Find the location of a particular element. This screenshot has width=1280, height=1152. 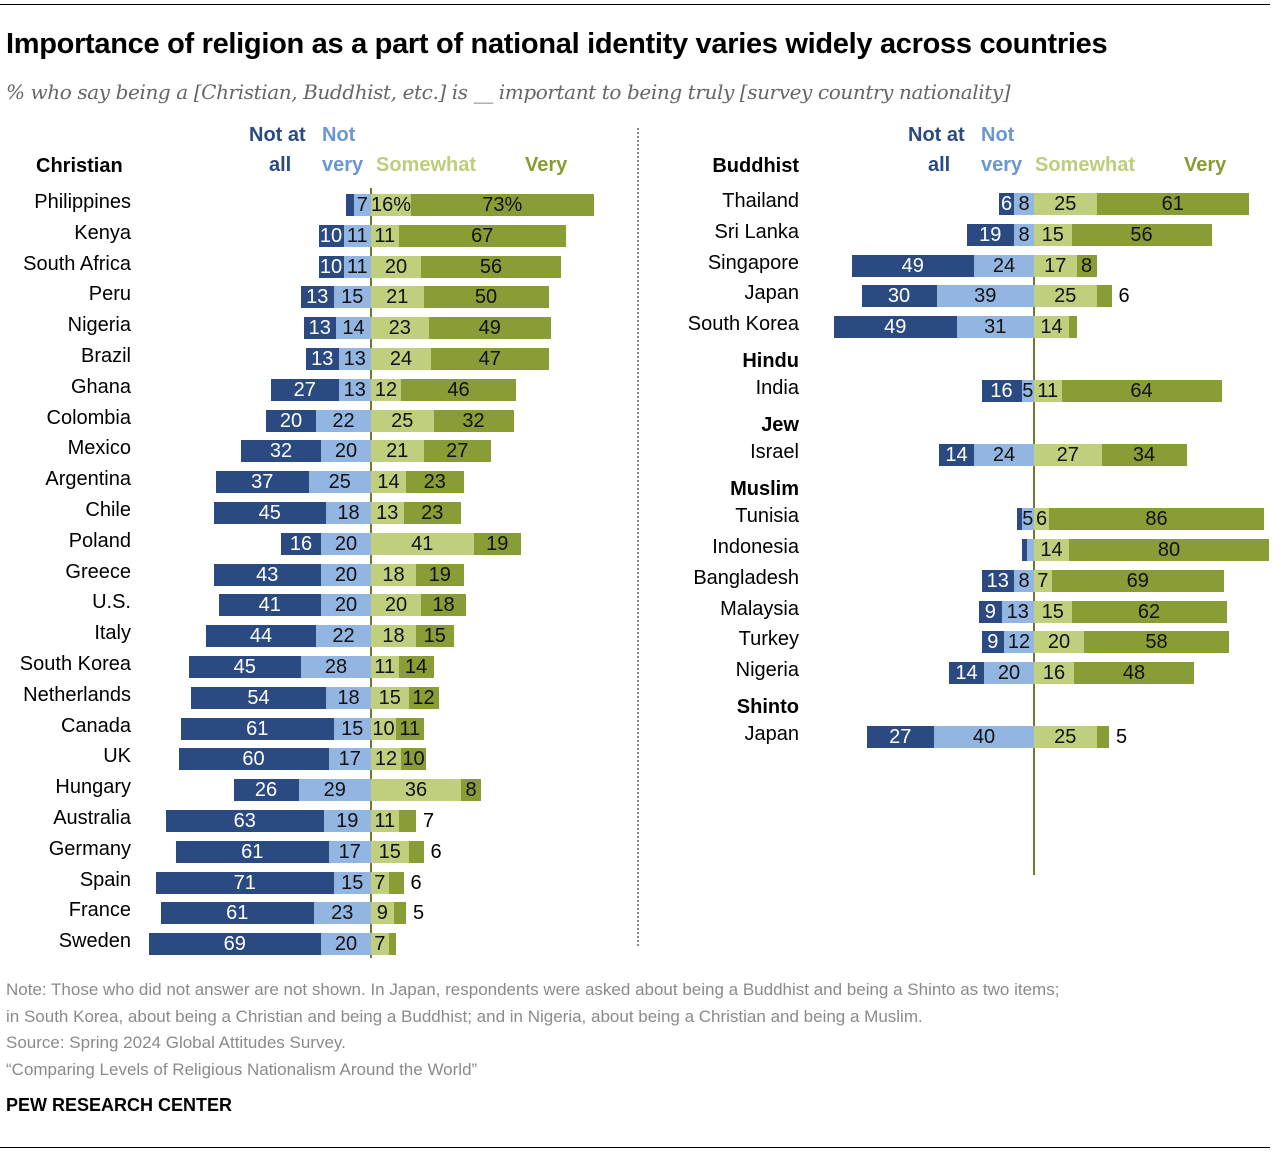

bar-segment-not-very: 17 is located at coordinates (349, 759).